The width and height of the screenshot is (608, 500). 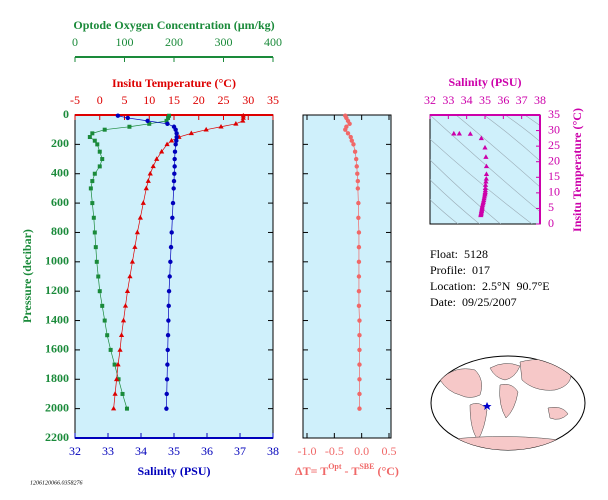 I want to click on ts-panel, so click(x=485, y=169).